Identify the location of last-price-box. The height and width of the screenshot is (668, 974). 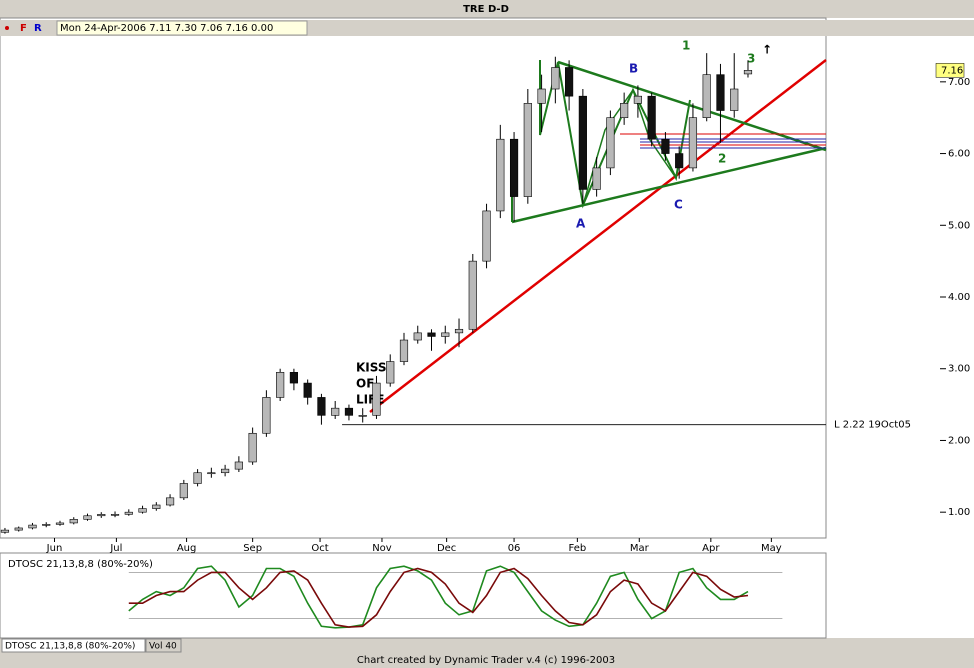
(950, 70).